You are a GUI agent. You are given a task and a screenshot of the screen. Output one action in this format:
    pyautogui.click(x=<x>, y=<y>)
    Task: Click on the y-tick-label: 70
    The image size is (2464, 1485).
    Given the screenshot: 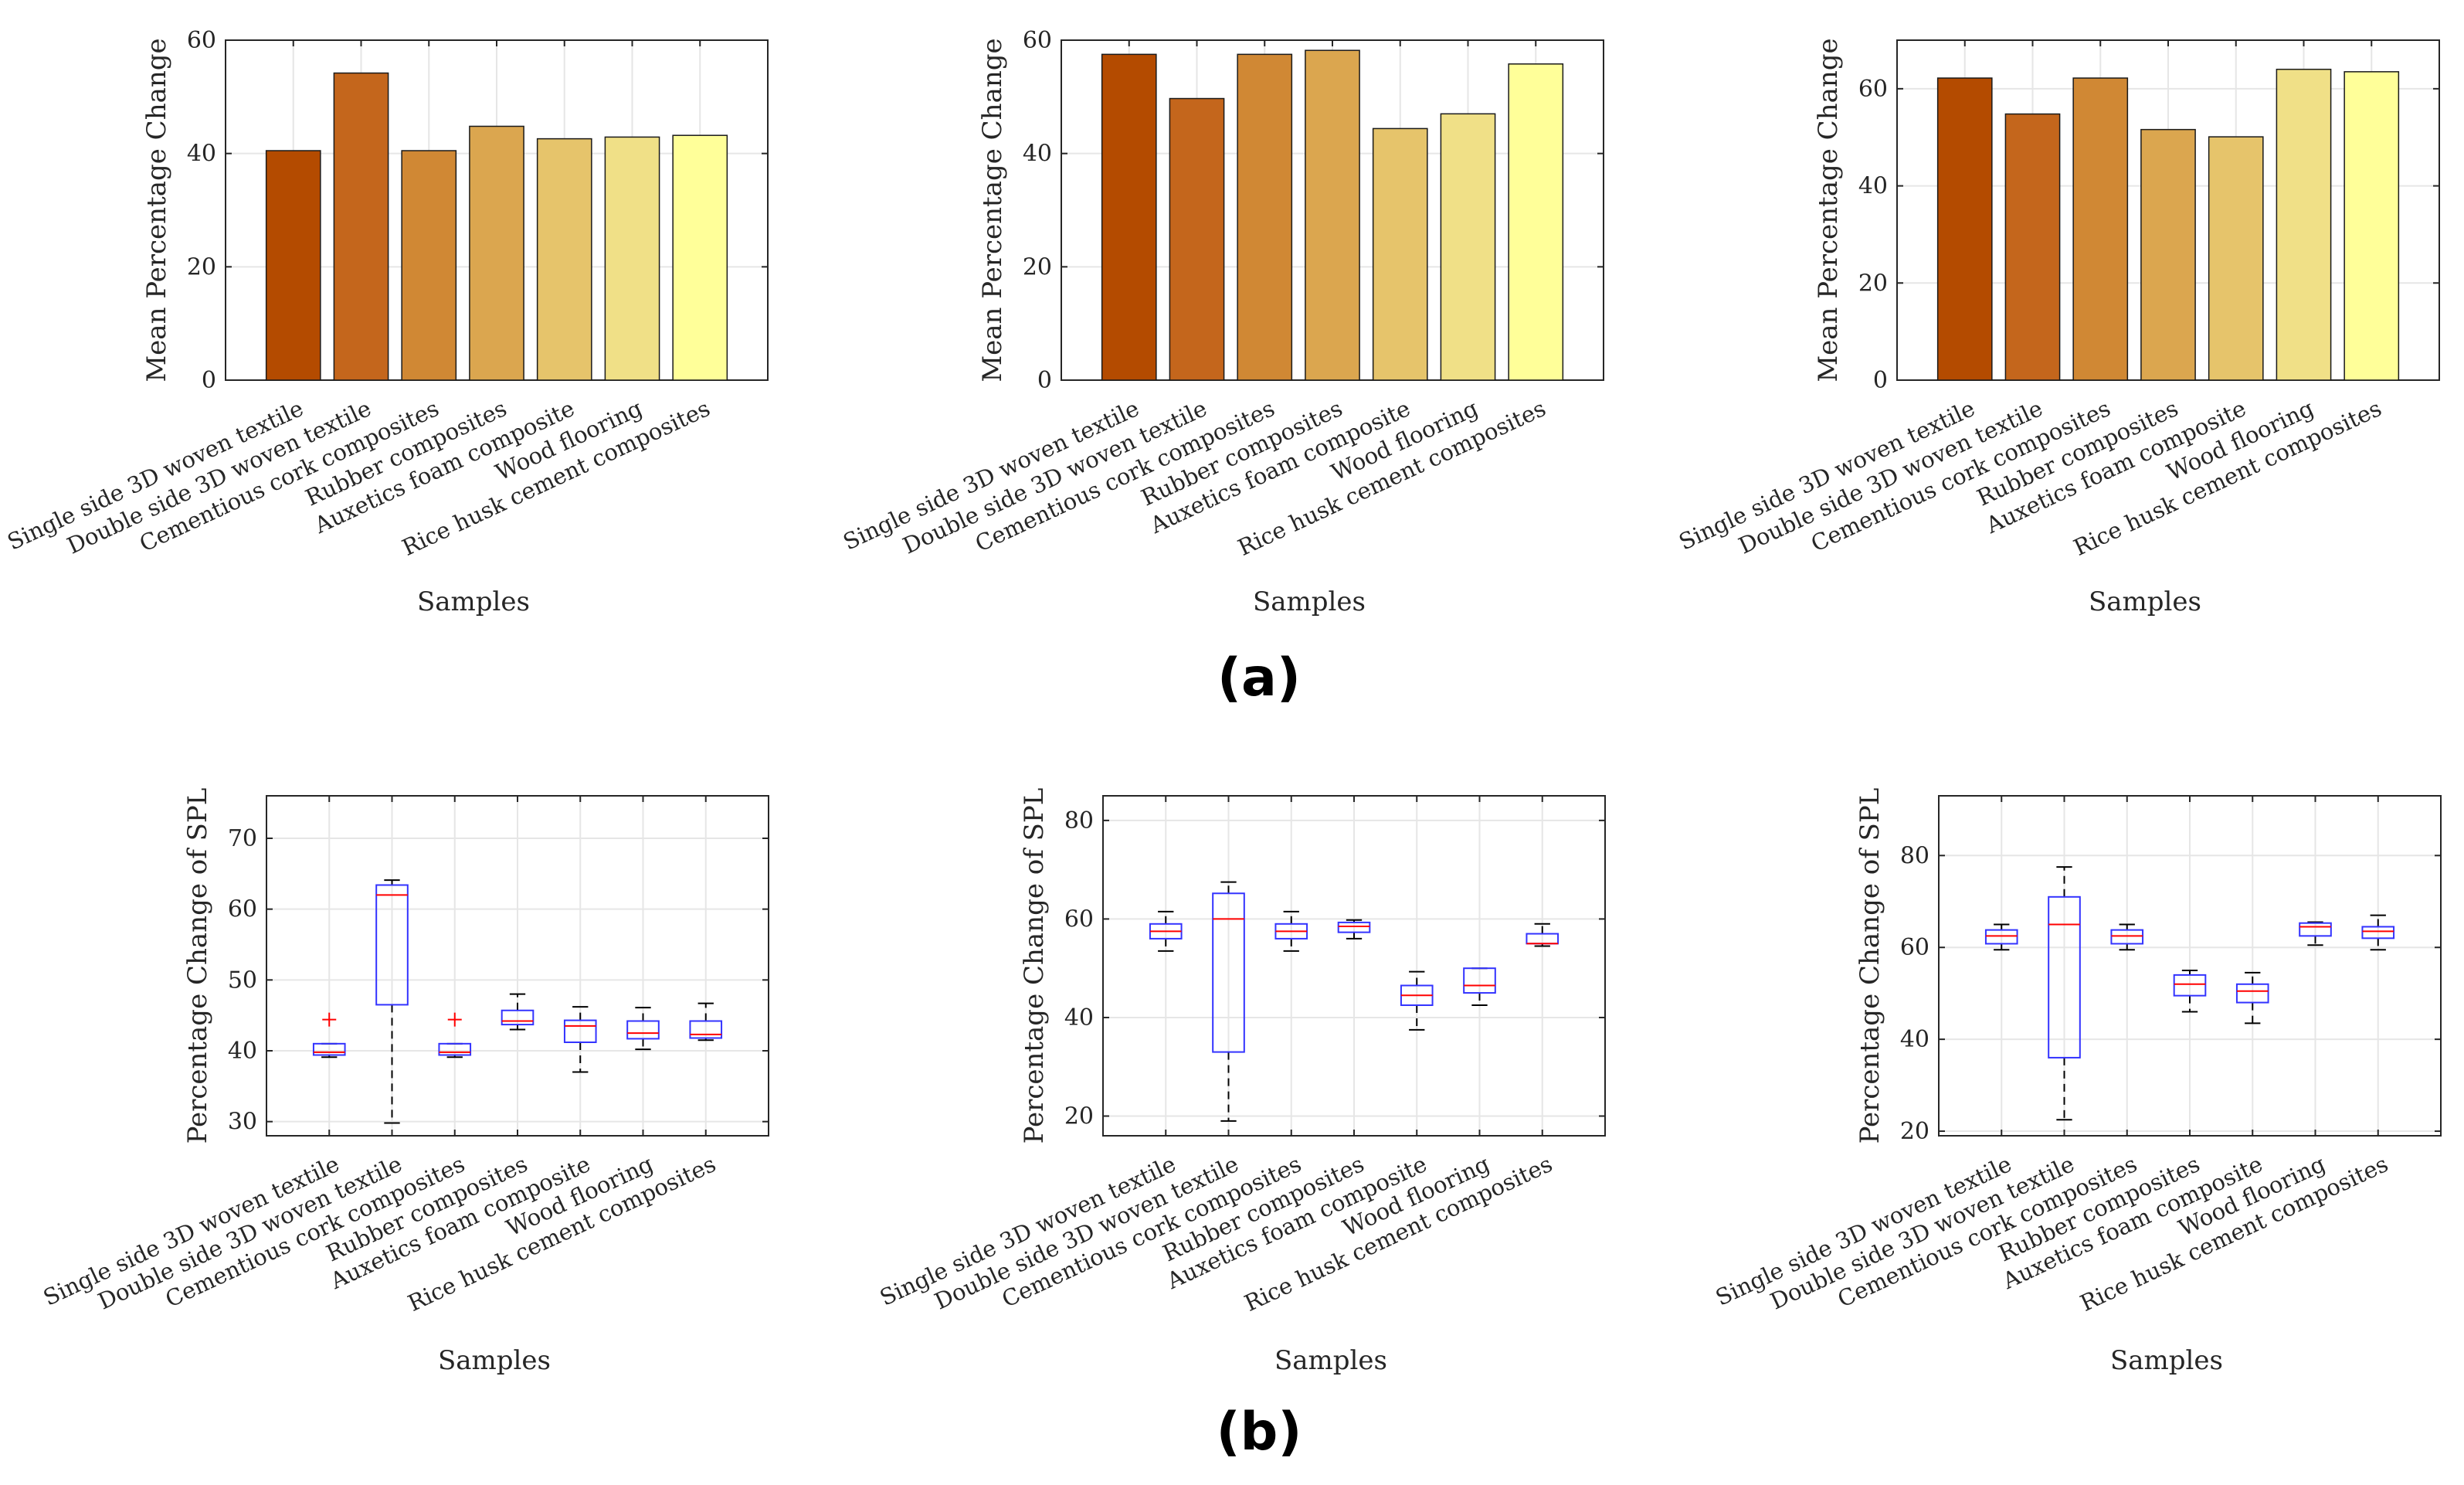 What is the action you would take?
    pyautogui.click(x=243, y=838)
    